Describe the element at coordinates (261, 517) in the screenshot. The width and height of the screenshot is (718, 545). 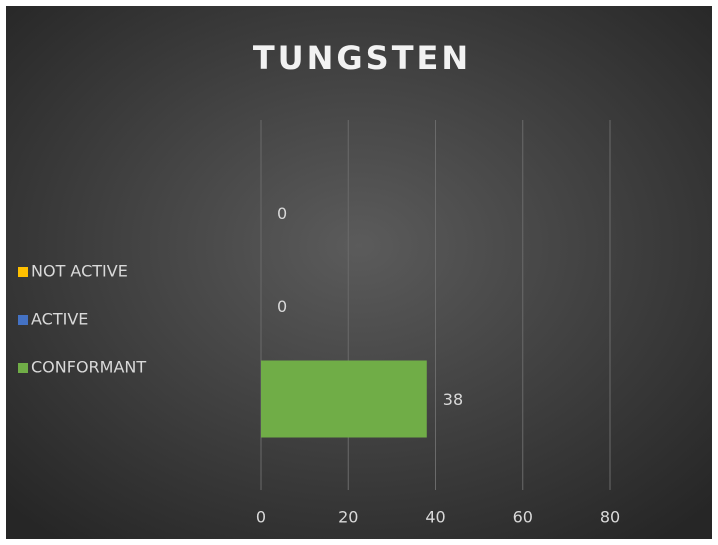
I see `x-tick-label: 0` at that location.